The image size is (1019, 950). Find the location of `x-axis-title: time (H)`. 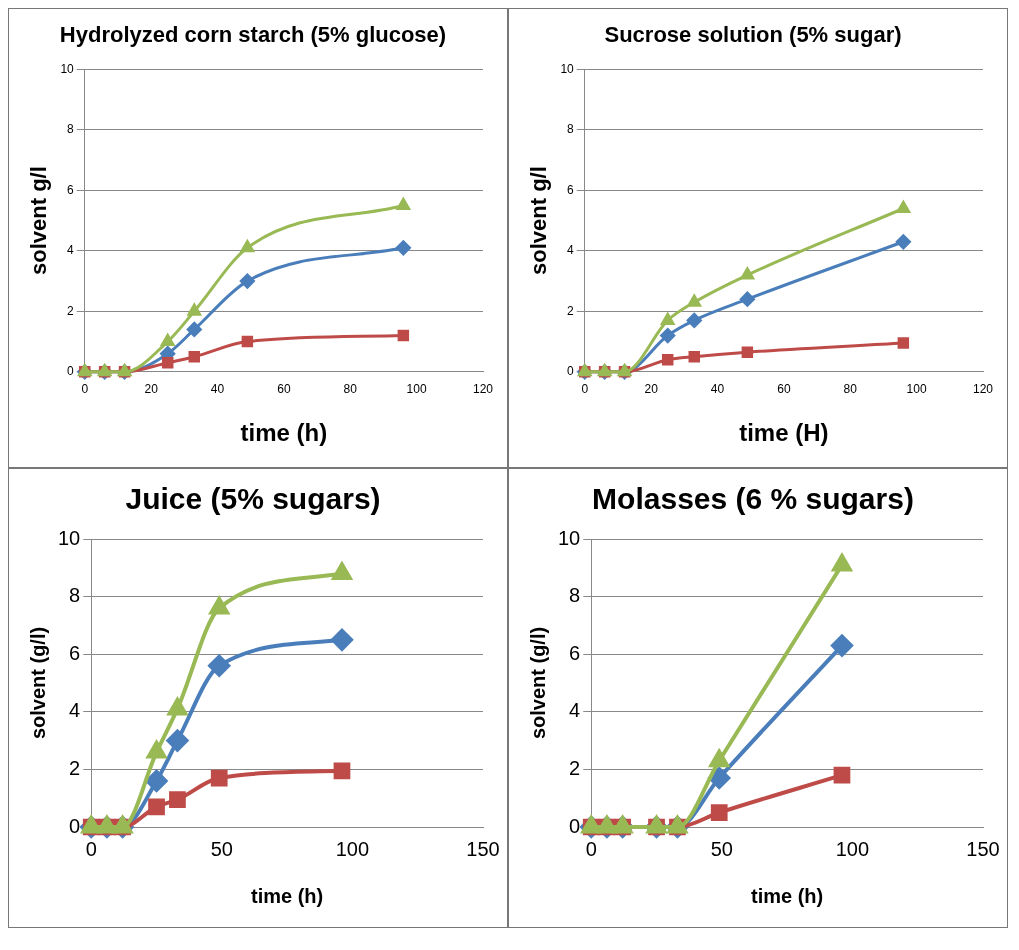

x-axis-title: time (H) is located at coordinates (784, 433).